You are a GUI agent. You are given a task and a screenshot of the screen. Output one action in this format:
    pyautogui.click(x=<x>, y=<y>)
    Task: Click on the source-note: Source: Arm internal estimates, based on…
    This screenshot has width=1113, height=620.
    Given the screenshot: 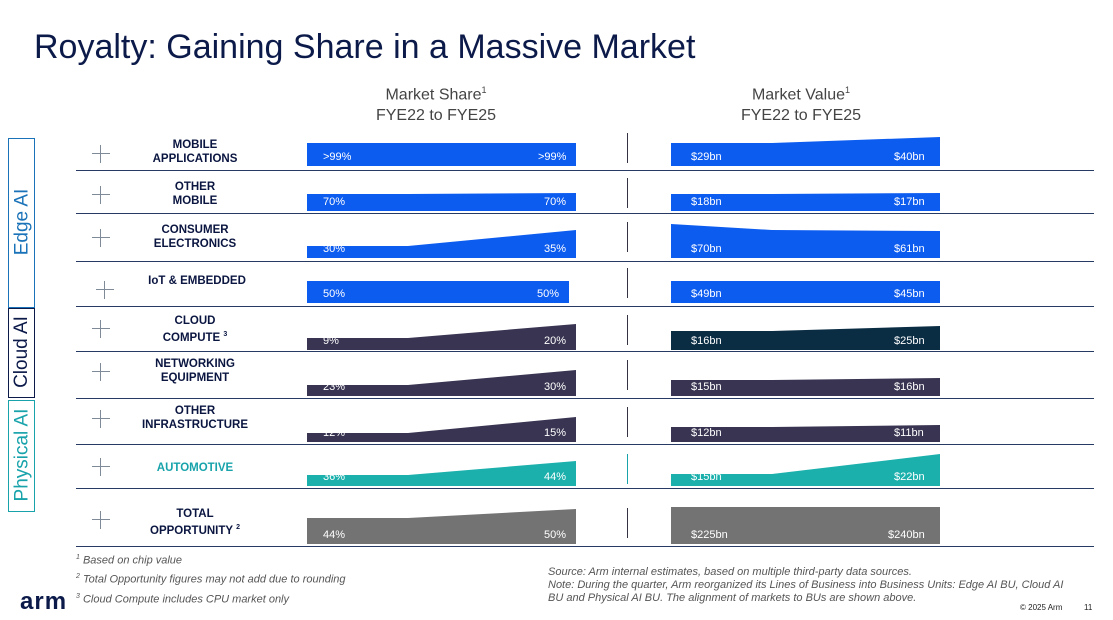 What is the action you would take?
    pyautogui.click(x=808, y=585)
    